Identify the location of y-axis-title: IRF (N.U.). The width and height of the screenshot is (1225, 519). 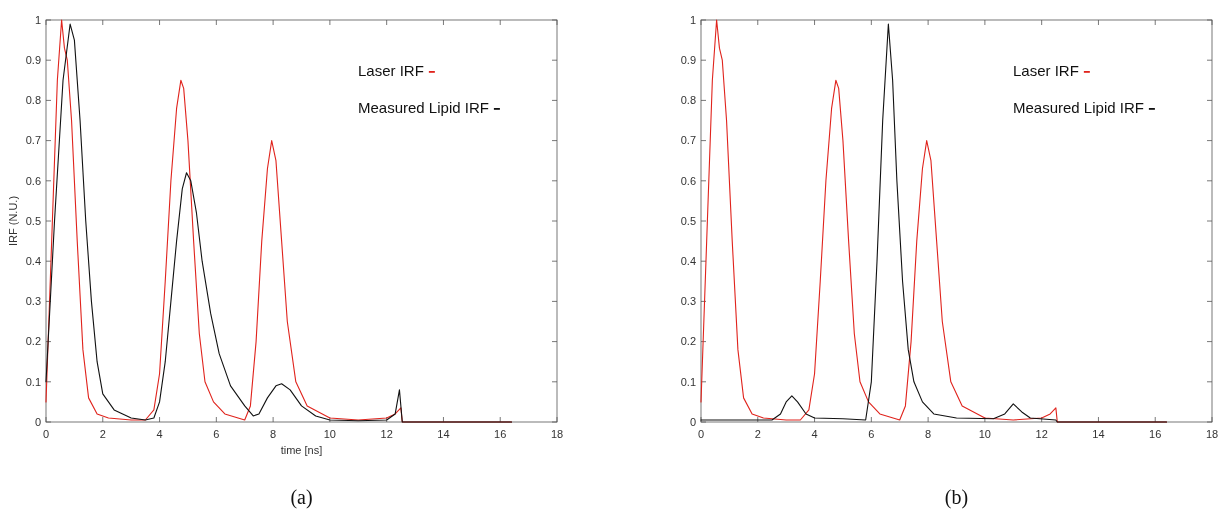
(13, 221).